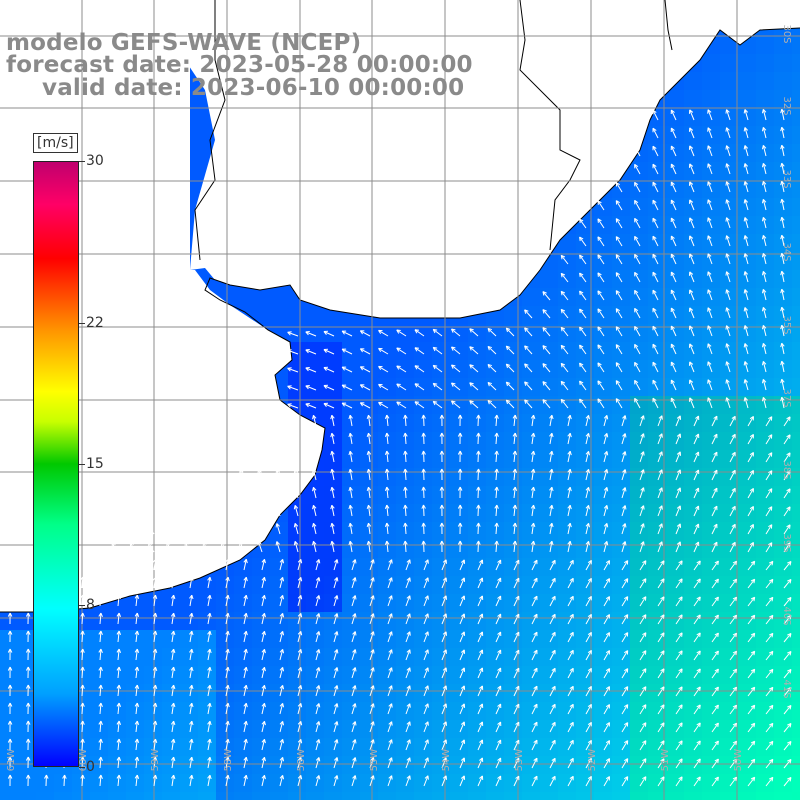  Describe the element at coordinates (82, 767) in the screenshot. I see `colorbar-tick-mark` at that location.